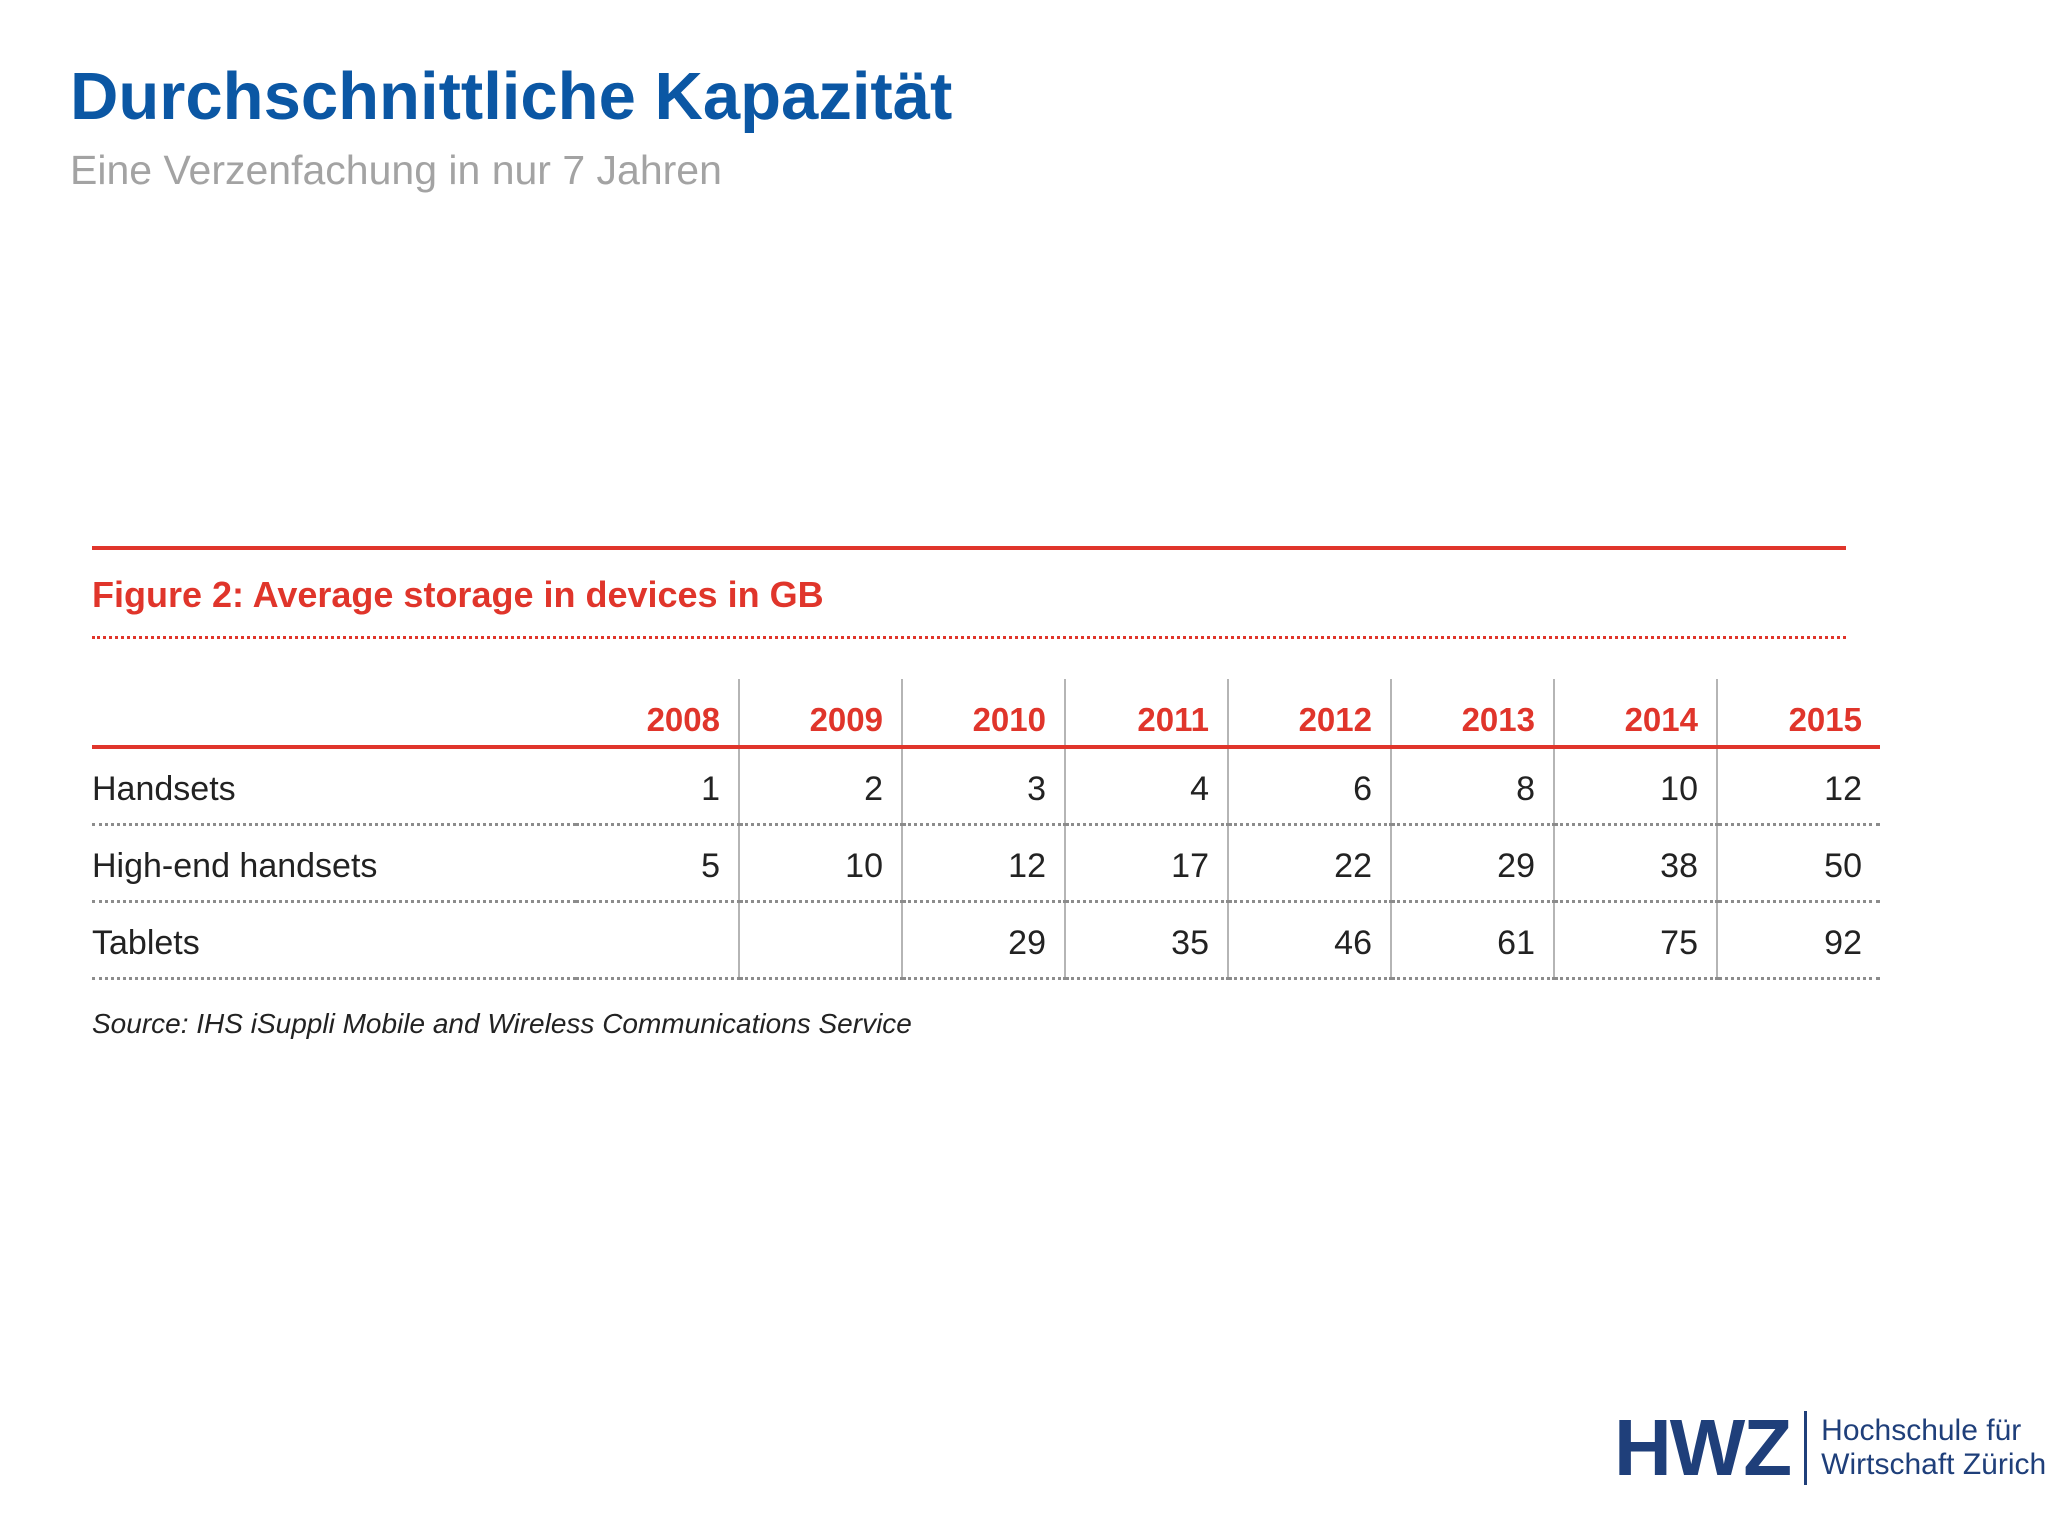 The height and width of the screenshot is (1536, 2048). I want to click on table-cell: 22, so click(1309, 863).